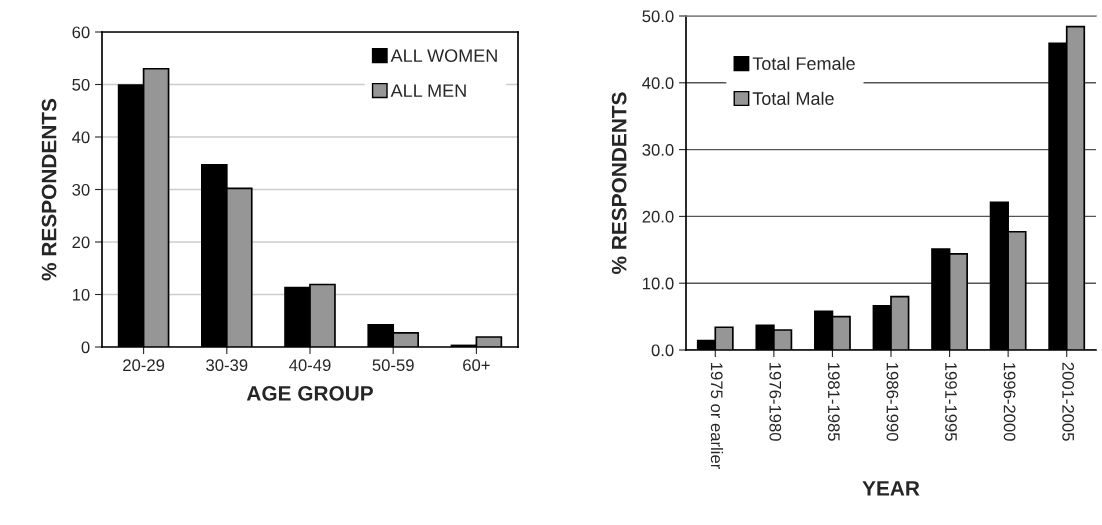  Describe the element at coordinates (393, 365) in the screenshot. I see `x-tick-label: 50-59` at that location.